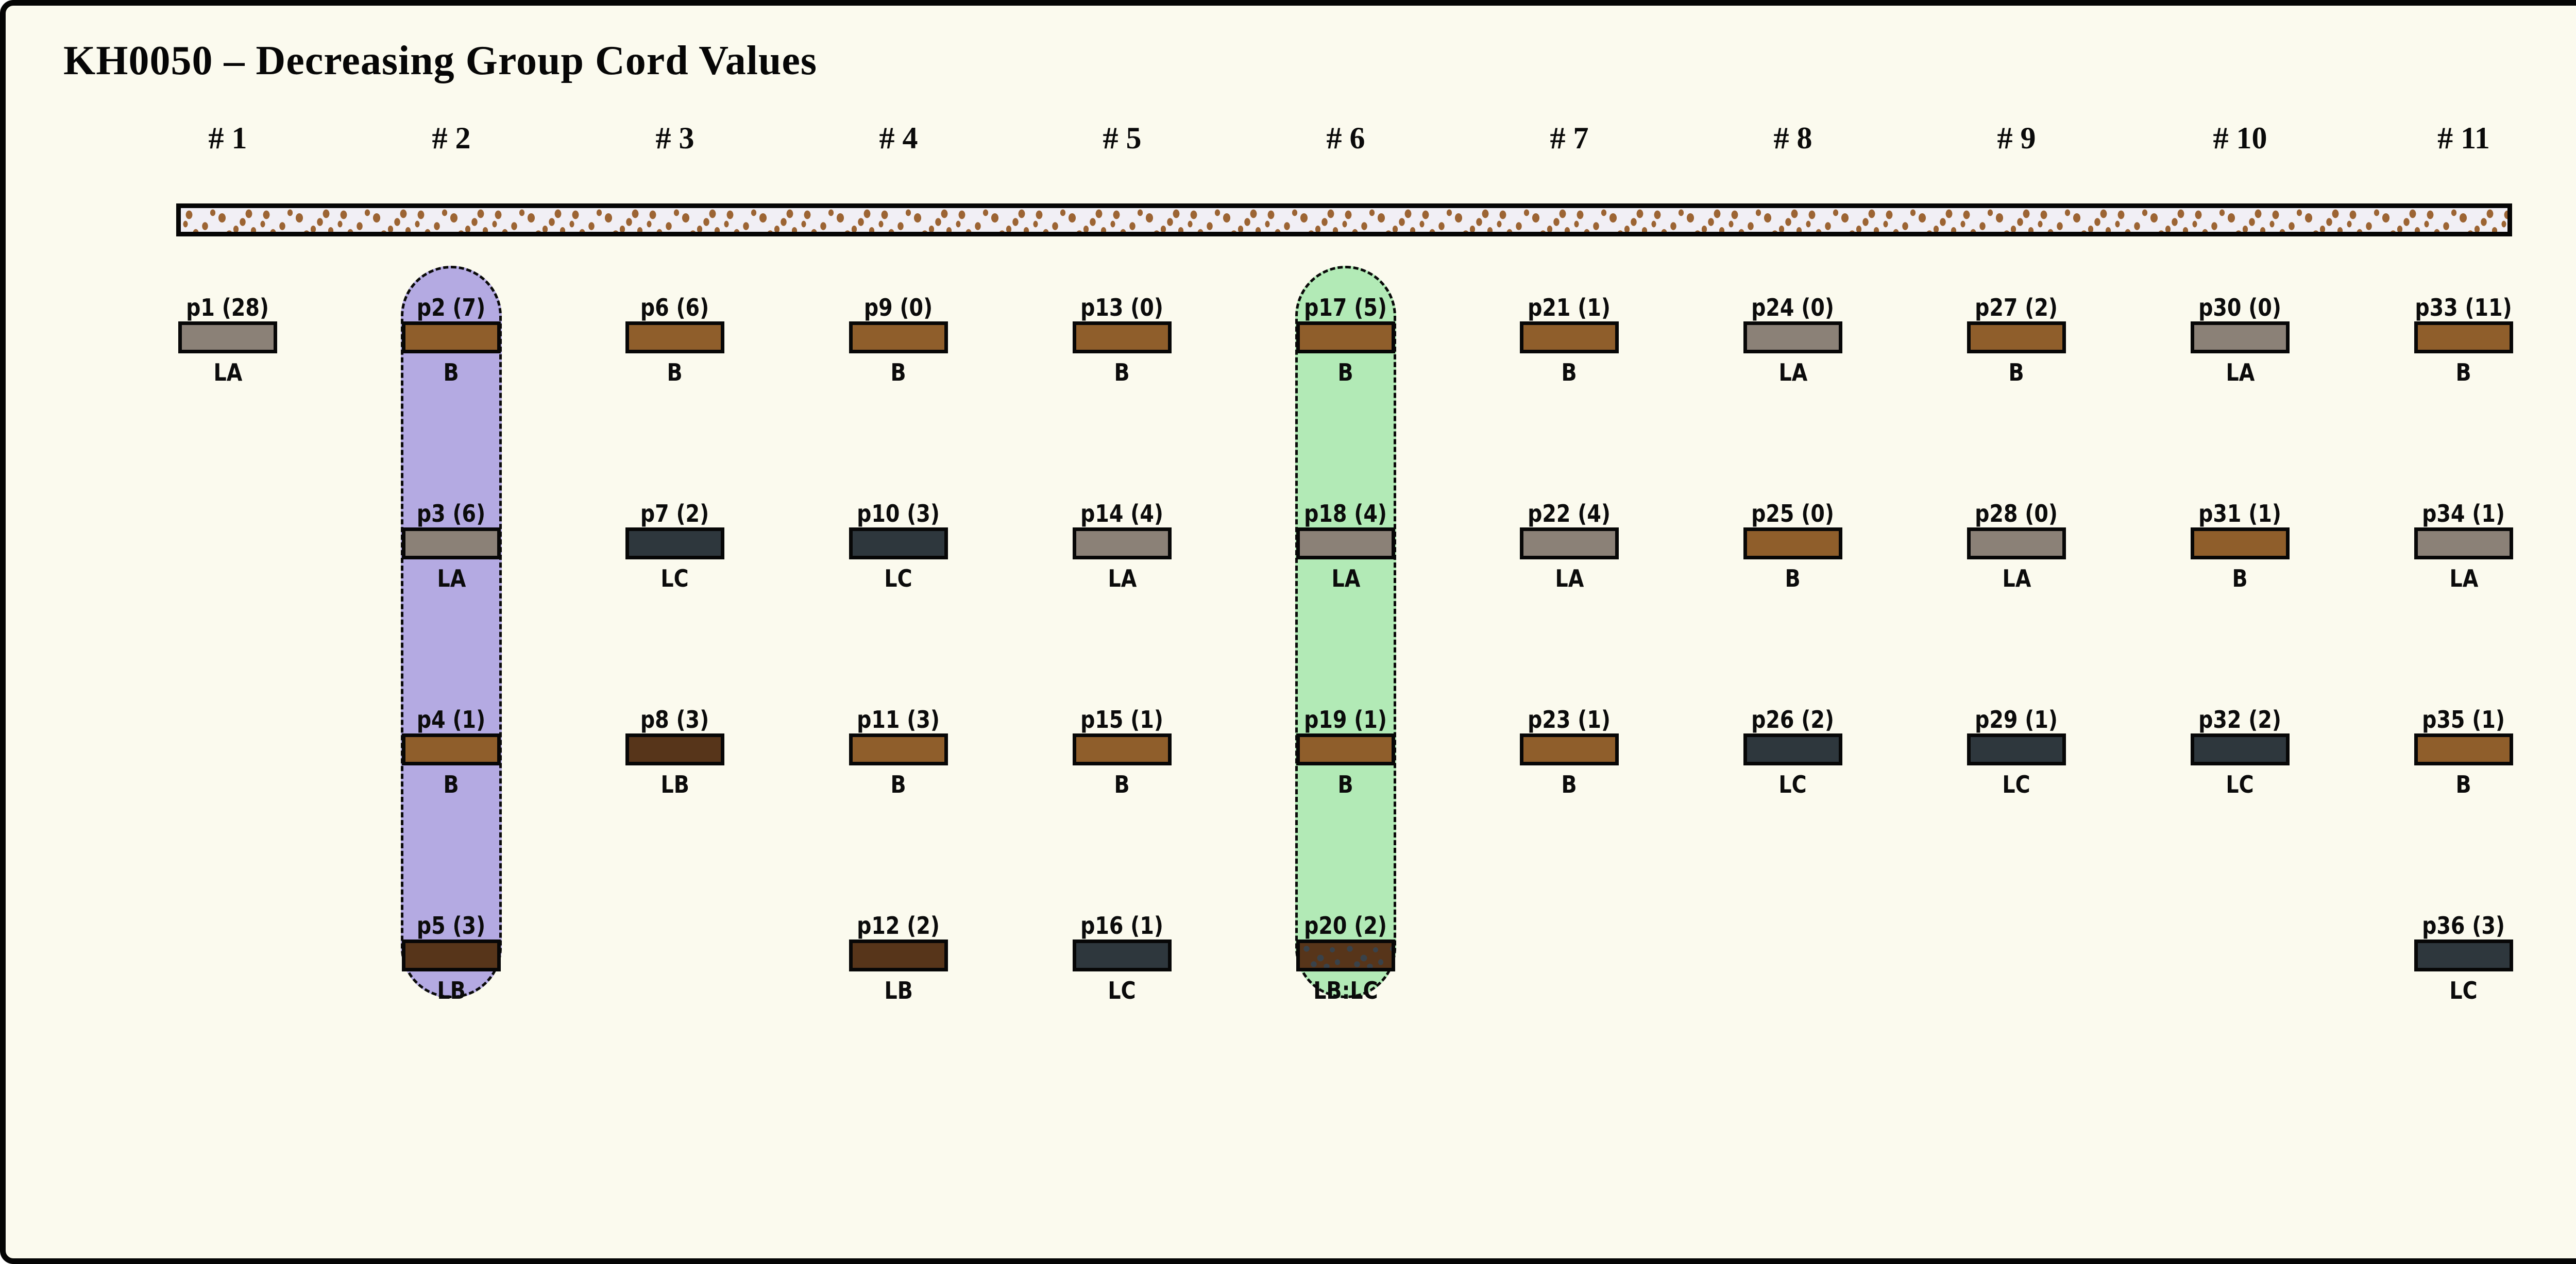 This screenshot has height=1264, width=2576. Describe the element at coordinates (452, 138) in the screenshot. I see `column-header-2: # 2` at that location.